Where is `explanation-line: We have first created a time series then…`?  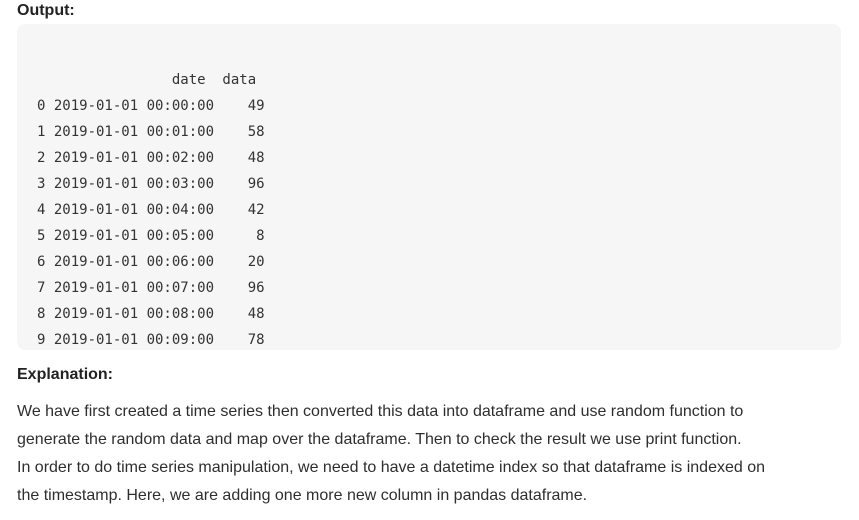
explanation-line: We have first created a time series then… is located at coordinates (380, 411).